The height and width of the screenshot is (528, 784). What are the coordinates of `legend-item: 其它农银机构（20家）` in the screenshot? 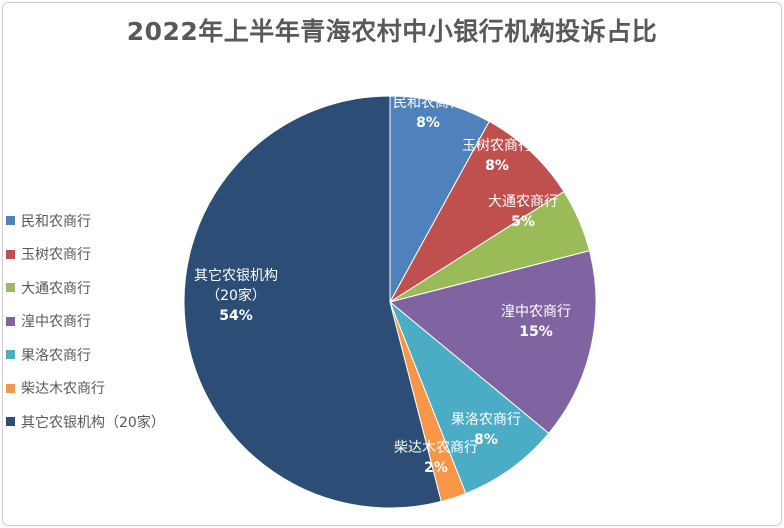 It's located at (85, 422).